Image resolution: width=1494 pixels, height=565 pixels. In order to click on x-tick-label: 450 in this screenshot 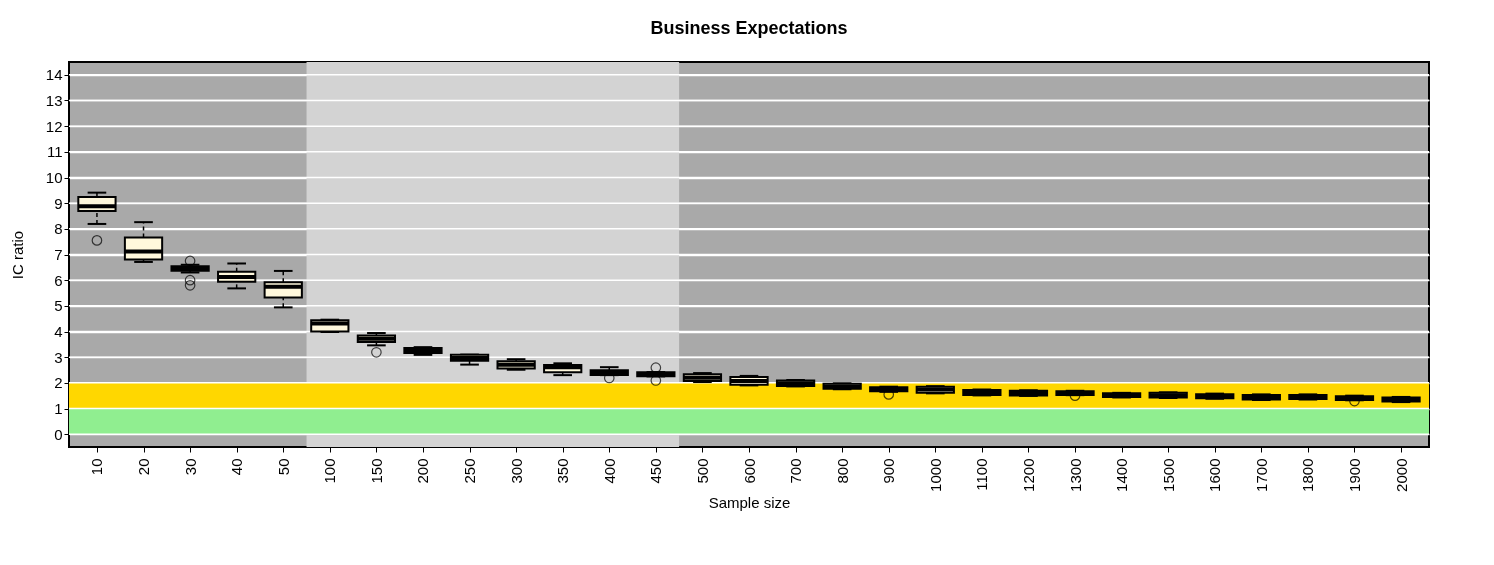, I will do `click(656, 471)`.